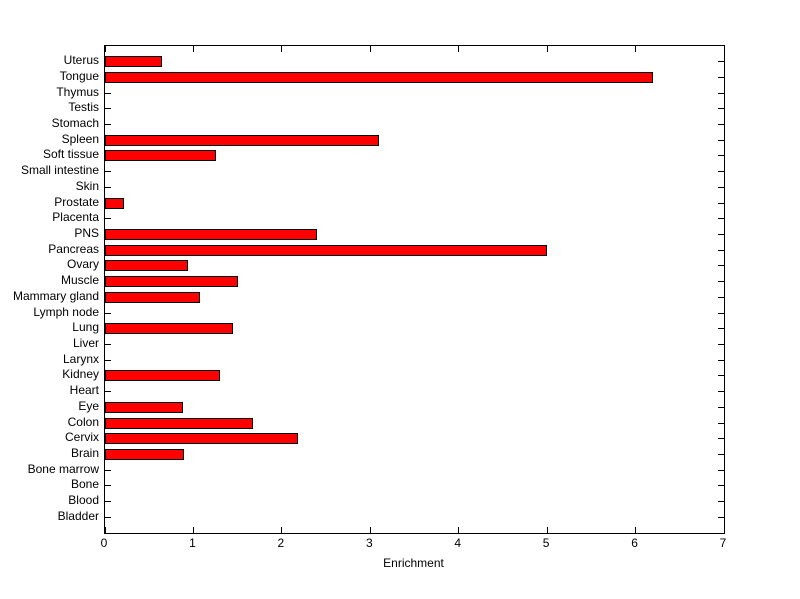  What do you see at coordinates (80, 374) in the screenshot?
I see `y-tick-label: Kidney` at bounding box center [80, 374].